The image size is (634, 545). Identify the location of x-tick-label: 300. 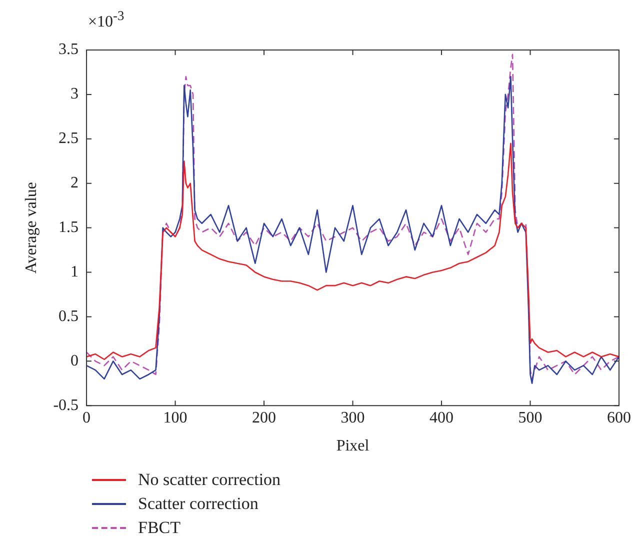
(352, 417).